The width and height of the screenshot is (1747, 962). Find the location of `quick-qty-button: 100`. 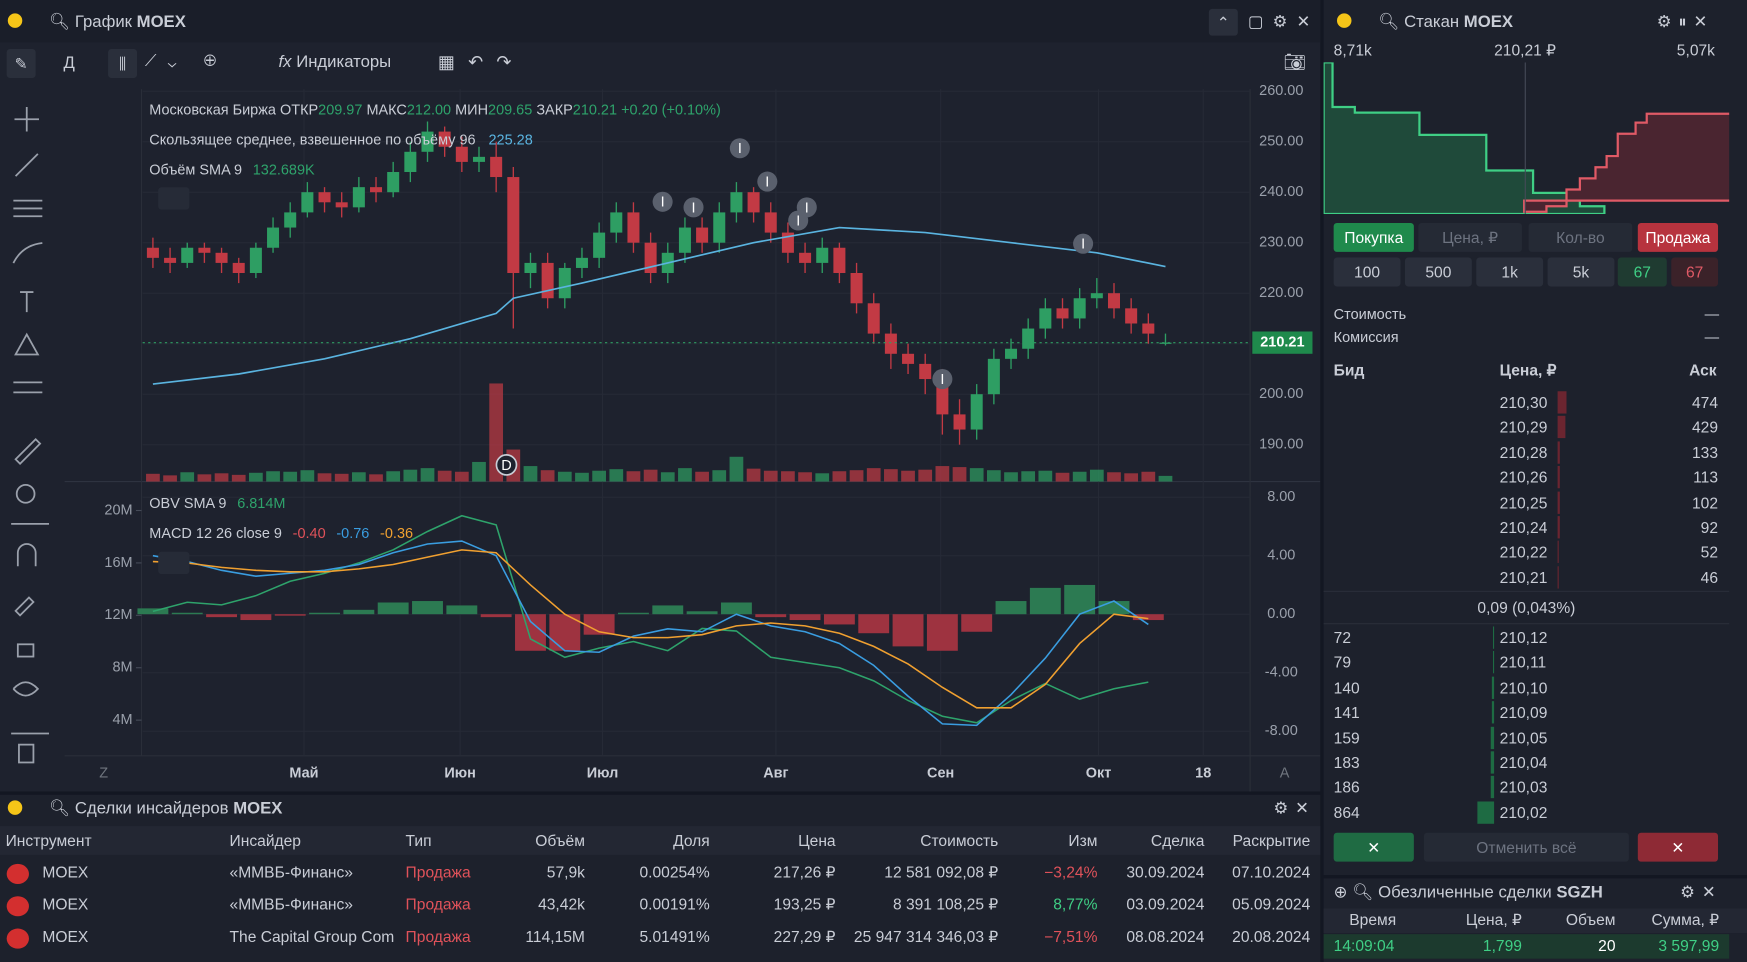

quick-qty-button: 100 is located at coordinates (1367, 272).